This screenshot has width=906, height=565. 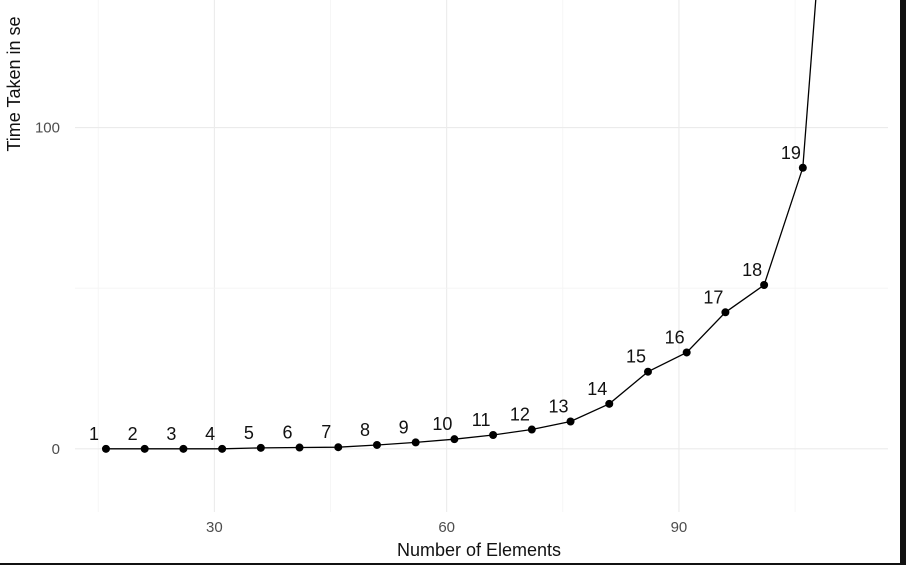 What do you see at coordinates (597, 389) in the screenshot?
I see `data-label: 14` at bounding box center [597, 389].